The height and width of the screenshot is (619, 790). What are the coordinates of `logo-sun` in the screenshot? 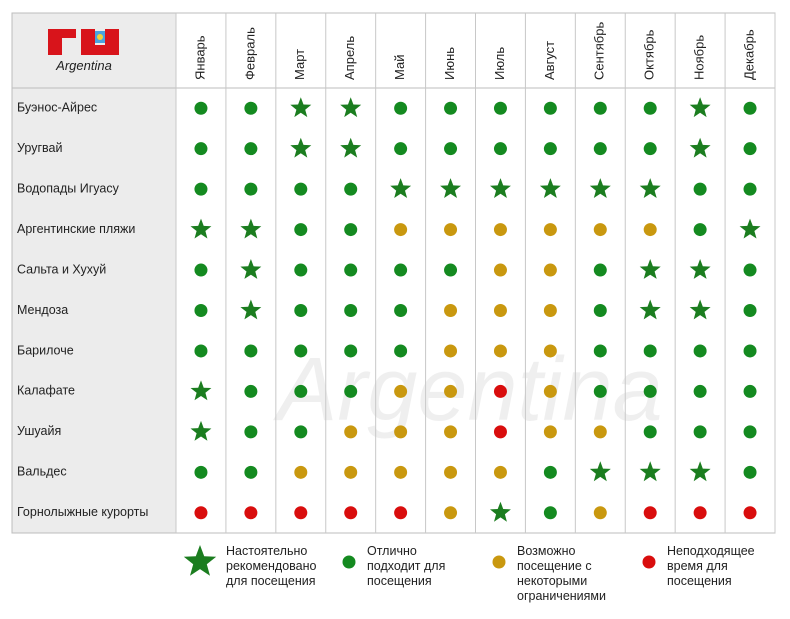 It's located at (100, 37).